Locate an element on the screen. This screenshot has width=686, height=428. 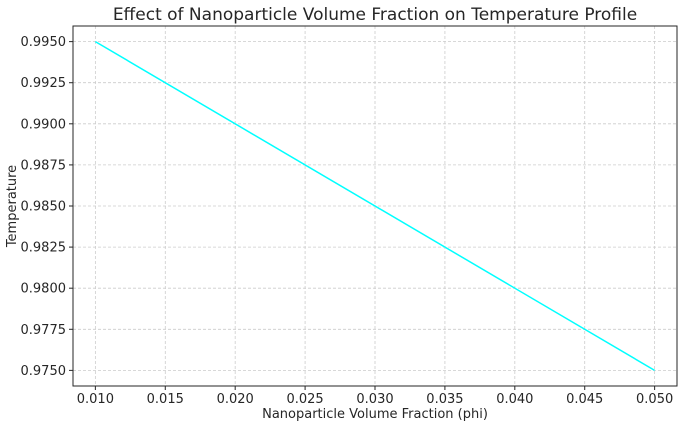
x-tick-label: 0.015 is located at coordinates (165, 399).